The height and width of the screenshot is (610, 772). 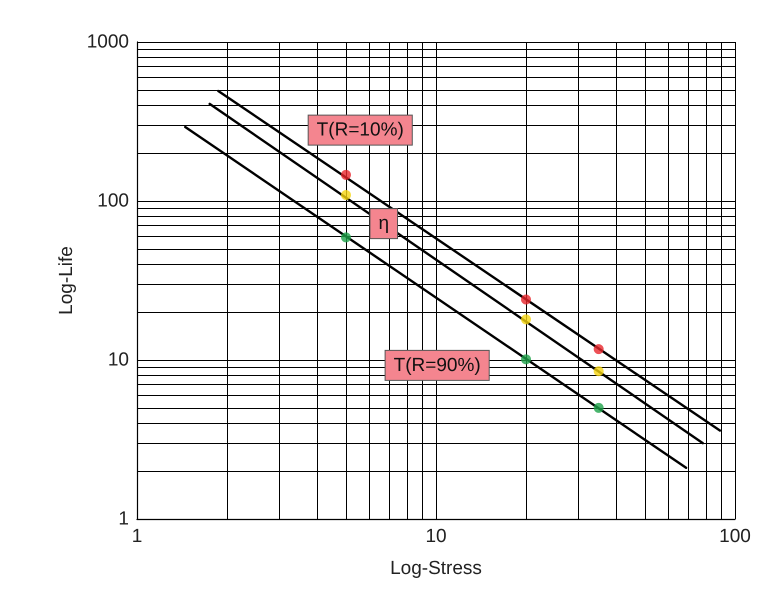 What do you see at coordinates (118, 360) in the screenshot?
I see `y-tick-label: 10` at bounding box center [118, 360].